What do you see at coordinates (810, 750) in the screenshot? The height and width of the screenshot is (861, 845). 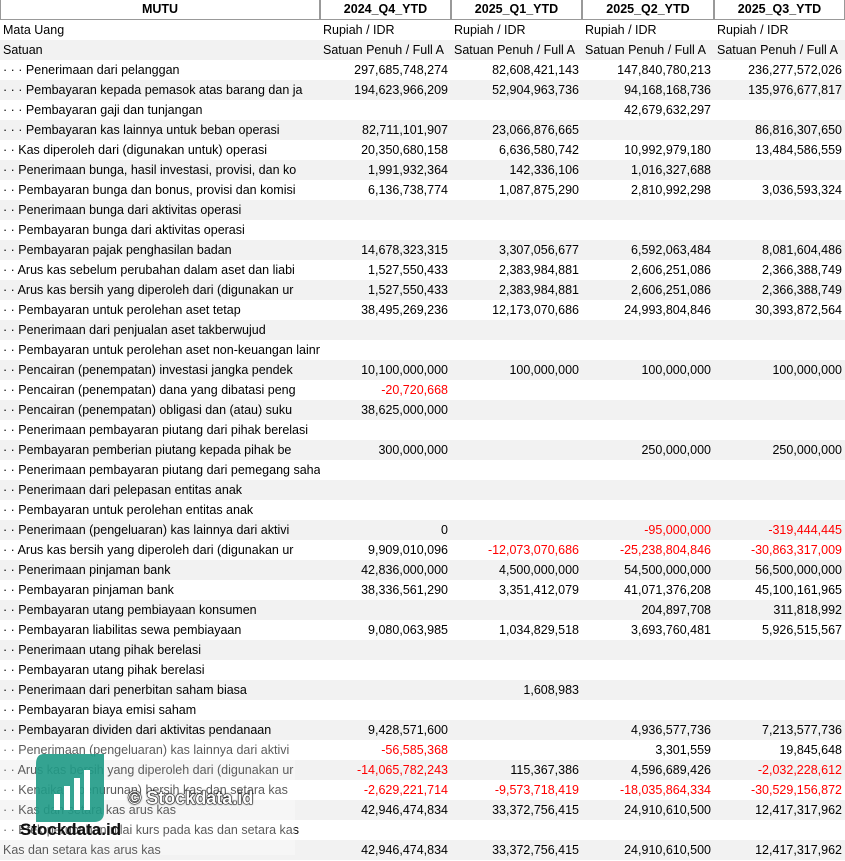 I see `value-cell: 19,845,648` at bounding box center [810, 750].